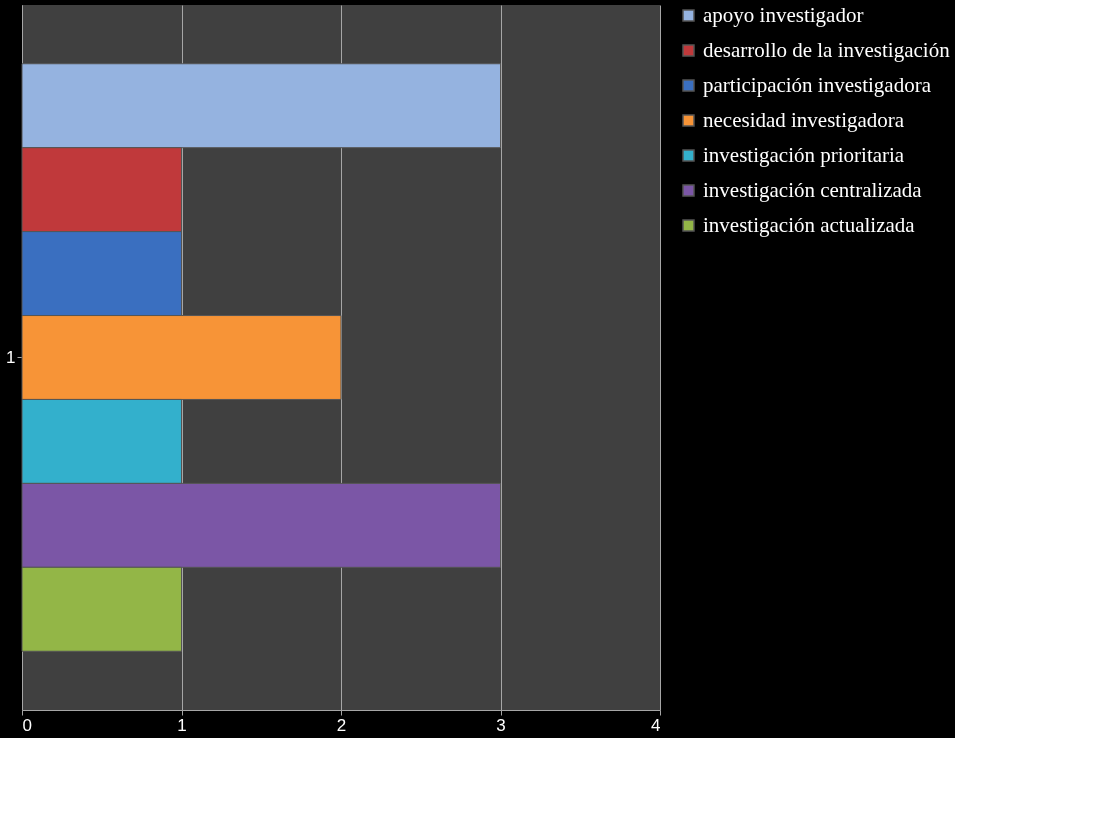 Image resolution: width=1104 pixels, height=832 pixels. What do you see at coordinates (182, 725) in the screenshot?
I see `x-tick-label: 1` at bounding box center [182, 725].